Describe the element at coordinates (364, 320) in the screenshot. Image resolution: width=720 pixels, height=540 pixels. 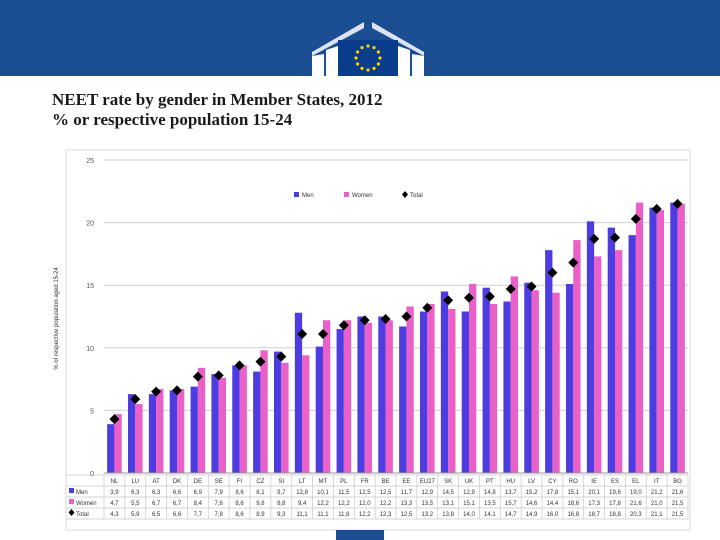
I see `marker-total-fr` at that location.